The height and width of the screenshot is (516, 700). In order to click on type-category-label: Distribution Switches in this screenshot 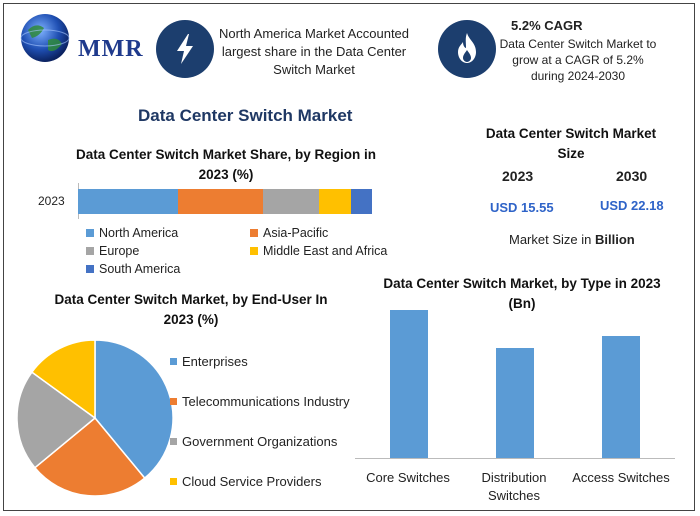, I will do `click(514, 486)`.